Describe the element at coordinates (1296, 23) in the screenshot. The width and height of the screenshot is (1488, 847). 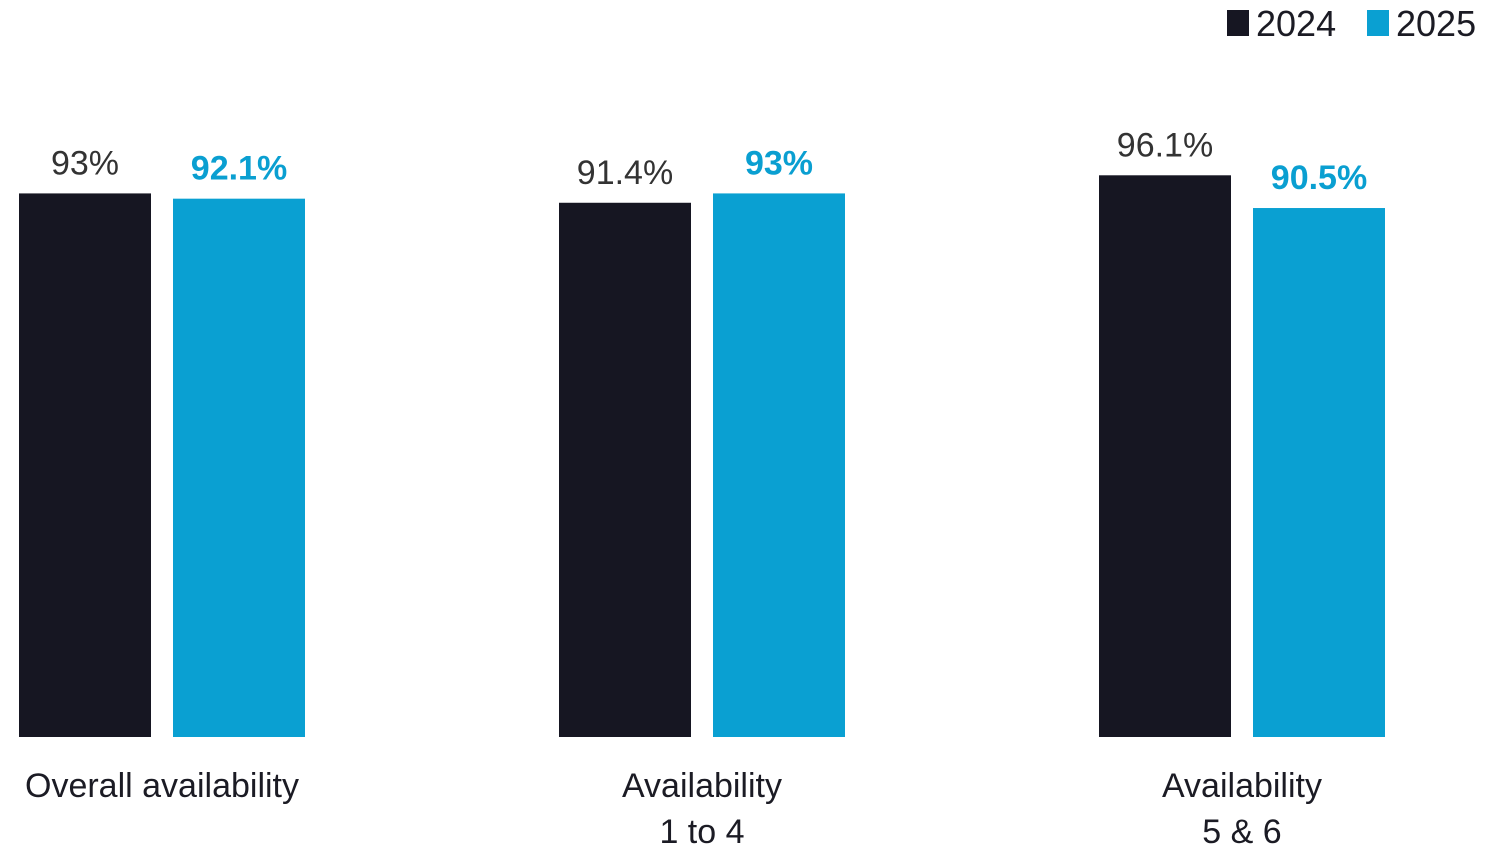
I see `legend-label-2024: 2024` at that location.